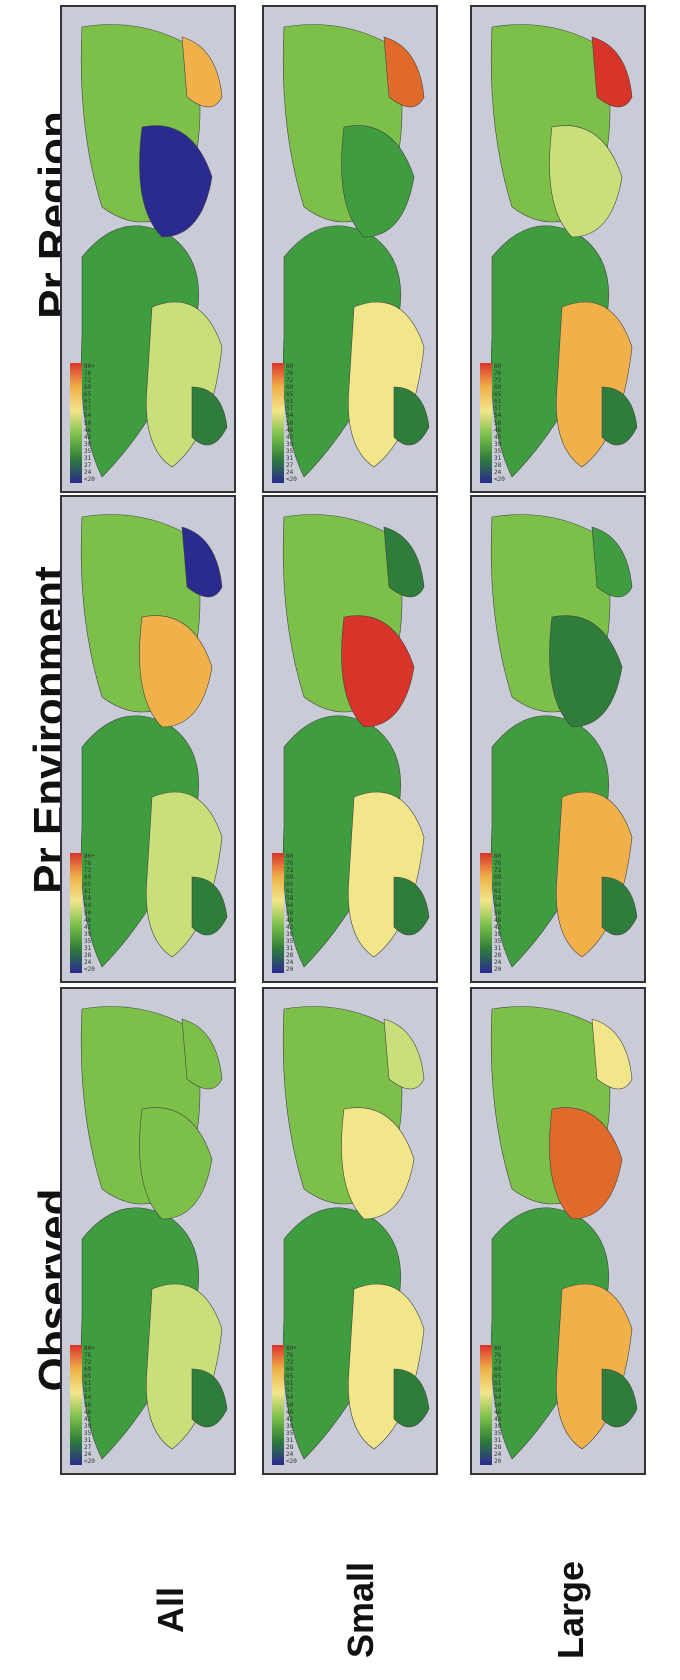 Image resolution: width=680 pixels, height=1680 pixels. Describe the element at coordinates (95, 913) in the screenshot. I see `color-scale-ticks: <20 24 28 31 35 39 42 46 50 54 58 61 65 69 72 76 80+` at that location.